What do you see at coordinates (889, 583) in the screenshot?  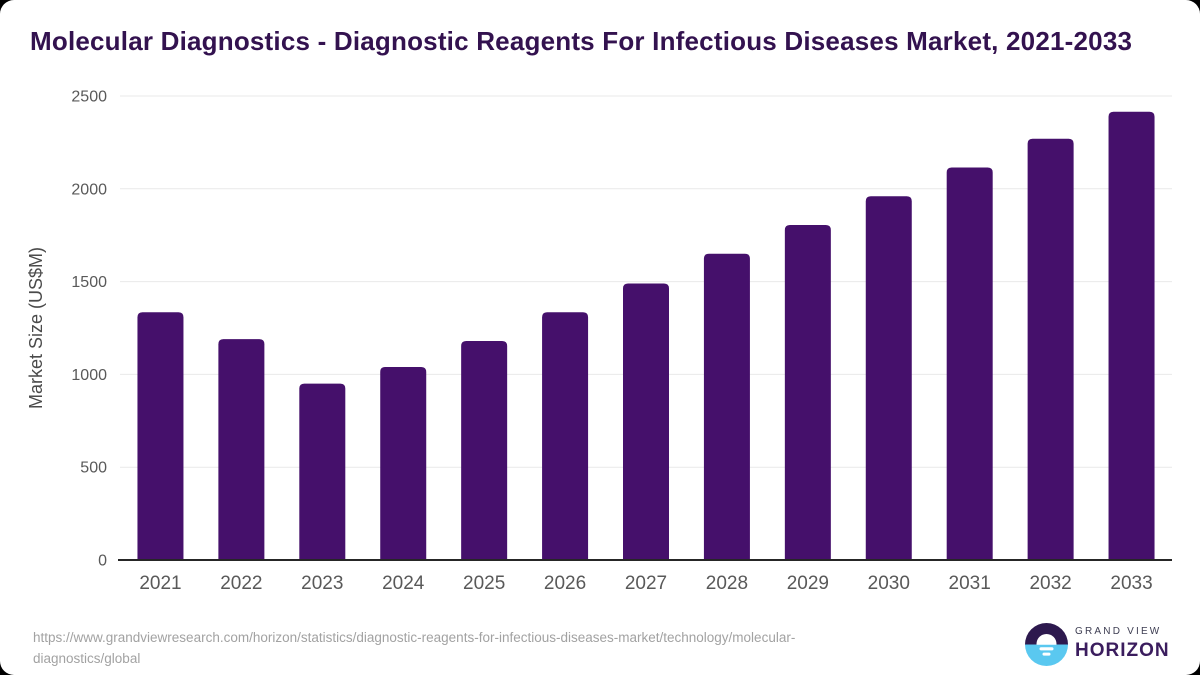 I see `x-tick-label: 2030` at bounding box center [889, 583].